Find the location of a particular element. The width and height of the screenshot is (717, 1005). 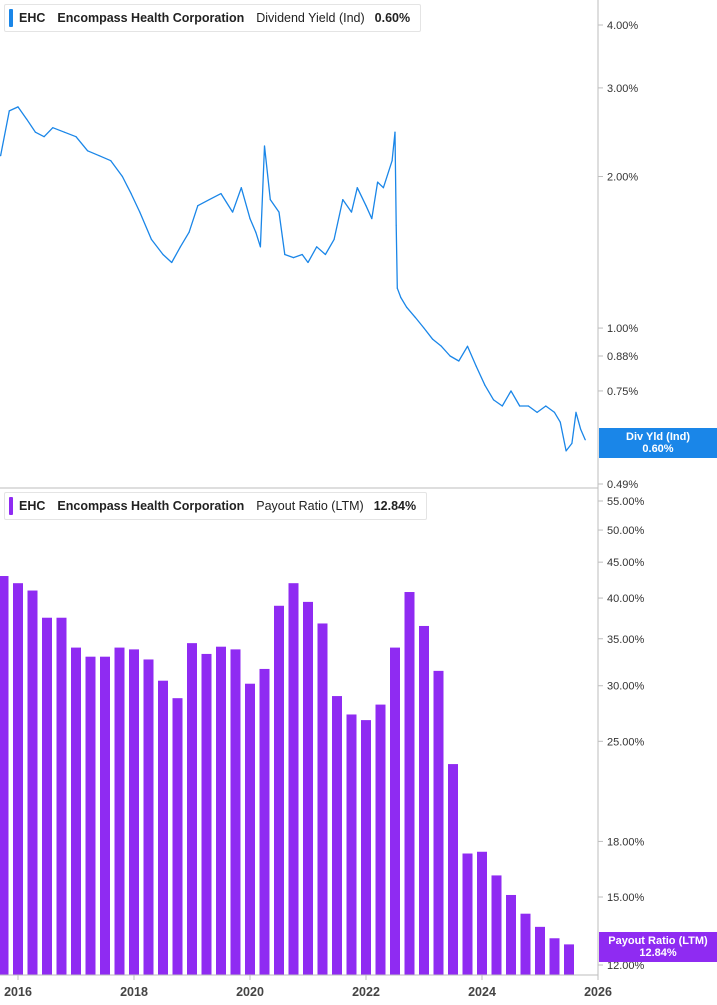

xtick-label: 2018 is located at coordinates (134, 992).